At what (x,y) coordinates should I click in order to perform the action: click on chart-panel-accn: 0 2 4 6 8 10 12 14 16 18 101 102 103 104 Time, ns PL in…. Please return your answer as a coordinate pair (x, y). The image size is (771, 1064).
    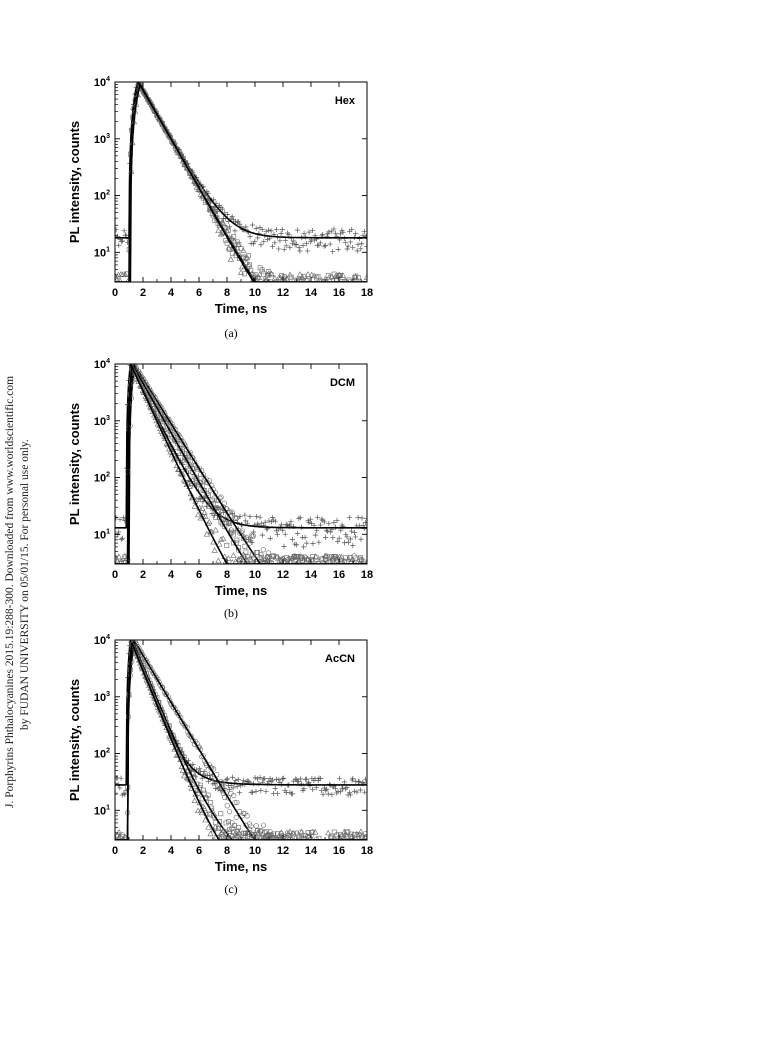
    Looking at the image, I should click on (220, 754).